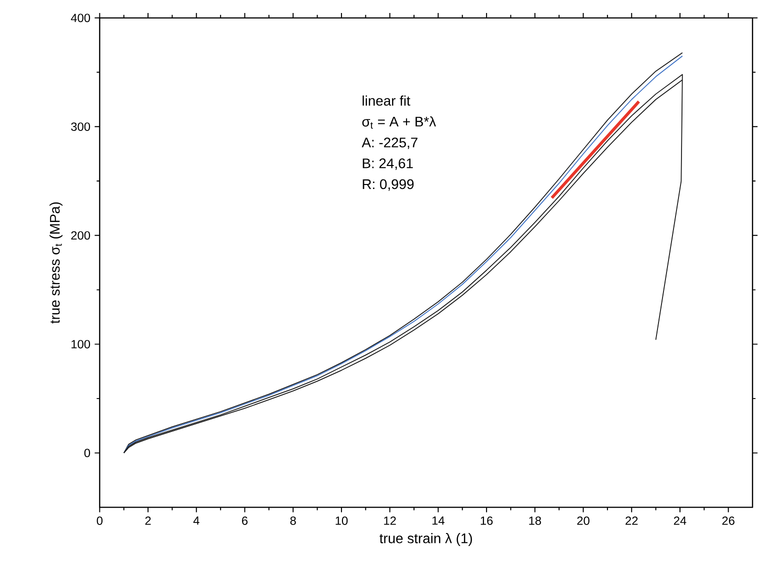  What do you see at coordinates (535, 520) in the screenshot?
I see `x-tick-label: 18` at bounding box center [535, 520].